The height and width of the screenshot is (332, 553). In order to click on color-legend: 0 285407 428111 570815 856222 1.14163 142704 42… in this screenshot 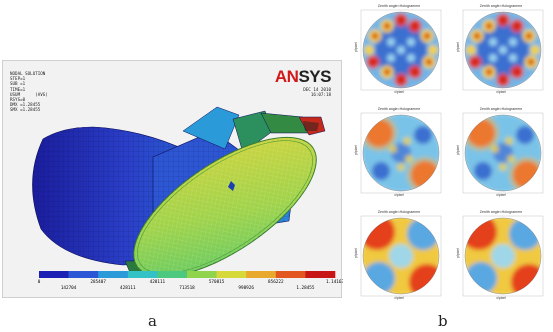, I will do `click(190, 281)`.